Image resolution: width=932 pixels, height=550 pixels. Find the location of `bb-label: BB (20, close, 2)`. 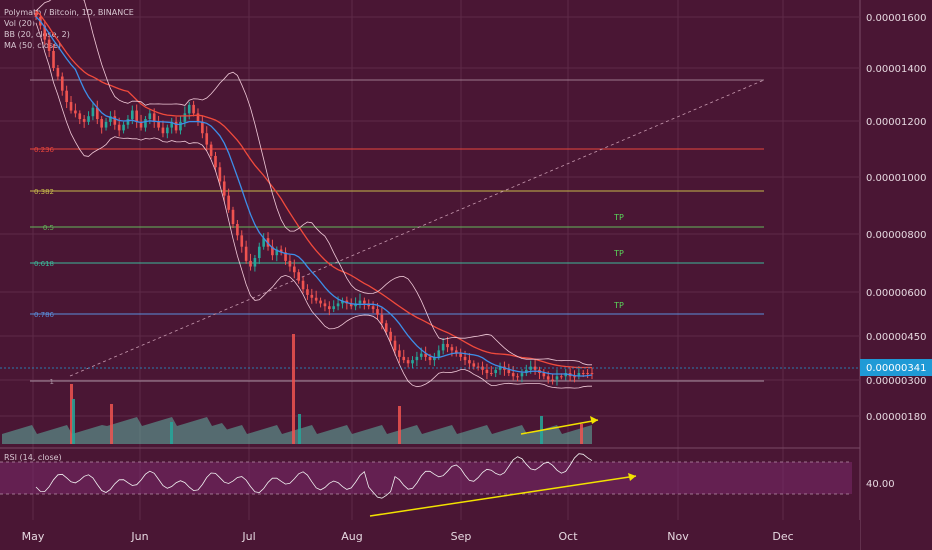

bb-label: BB (20, close, 2) is located at coordinates (37, 34).